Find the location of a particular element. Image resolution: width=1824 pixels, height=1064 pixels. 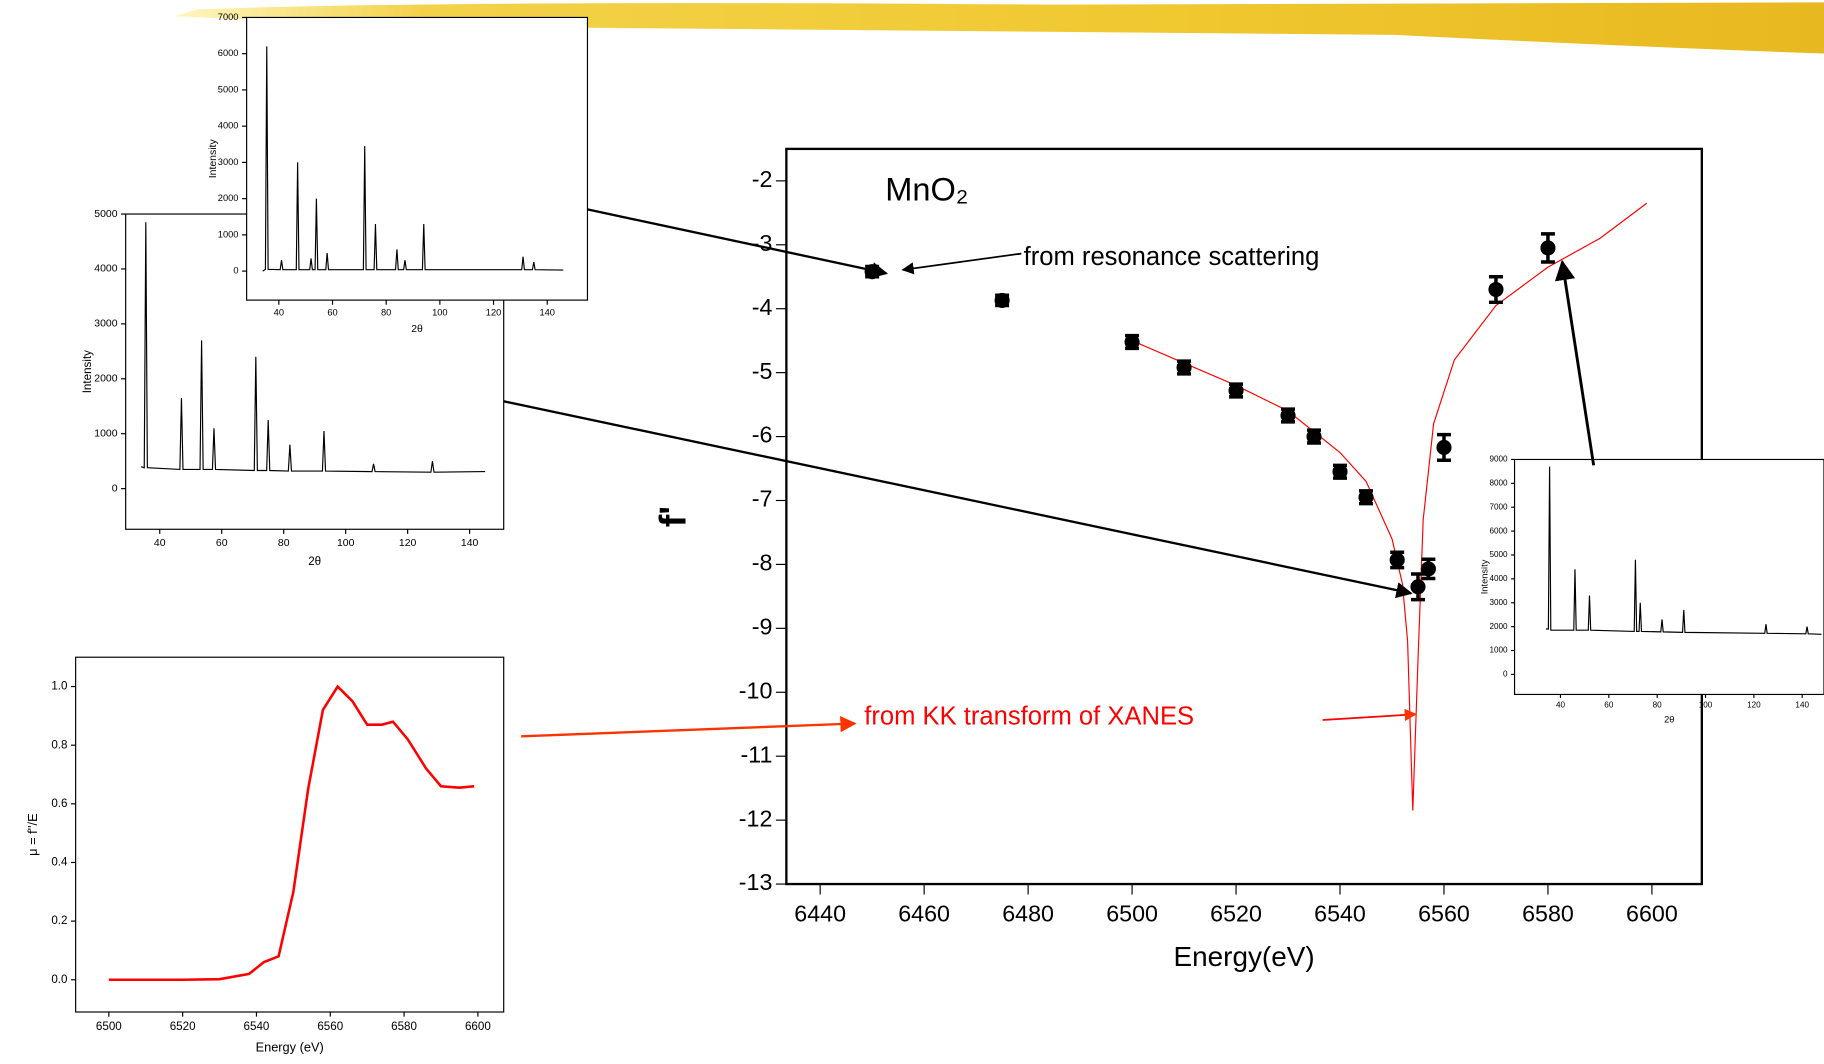

annotation: from resonance scattering is located at coordinates (1172, 257).